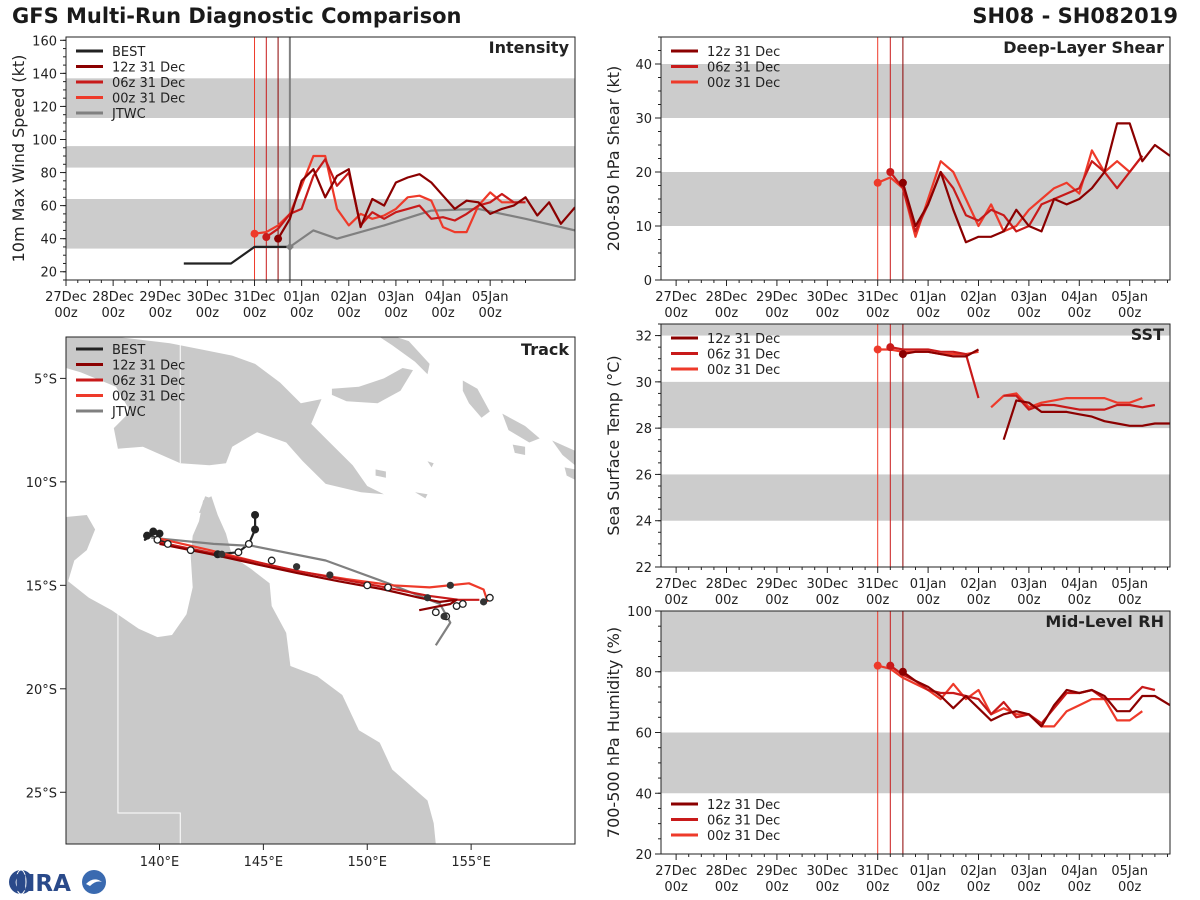 The height and width of the screenshot is (900, 1200). Describe the element at coordinates (890, 347) in the screenshot. I see `series-init-point-06z` at that location.